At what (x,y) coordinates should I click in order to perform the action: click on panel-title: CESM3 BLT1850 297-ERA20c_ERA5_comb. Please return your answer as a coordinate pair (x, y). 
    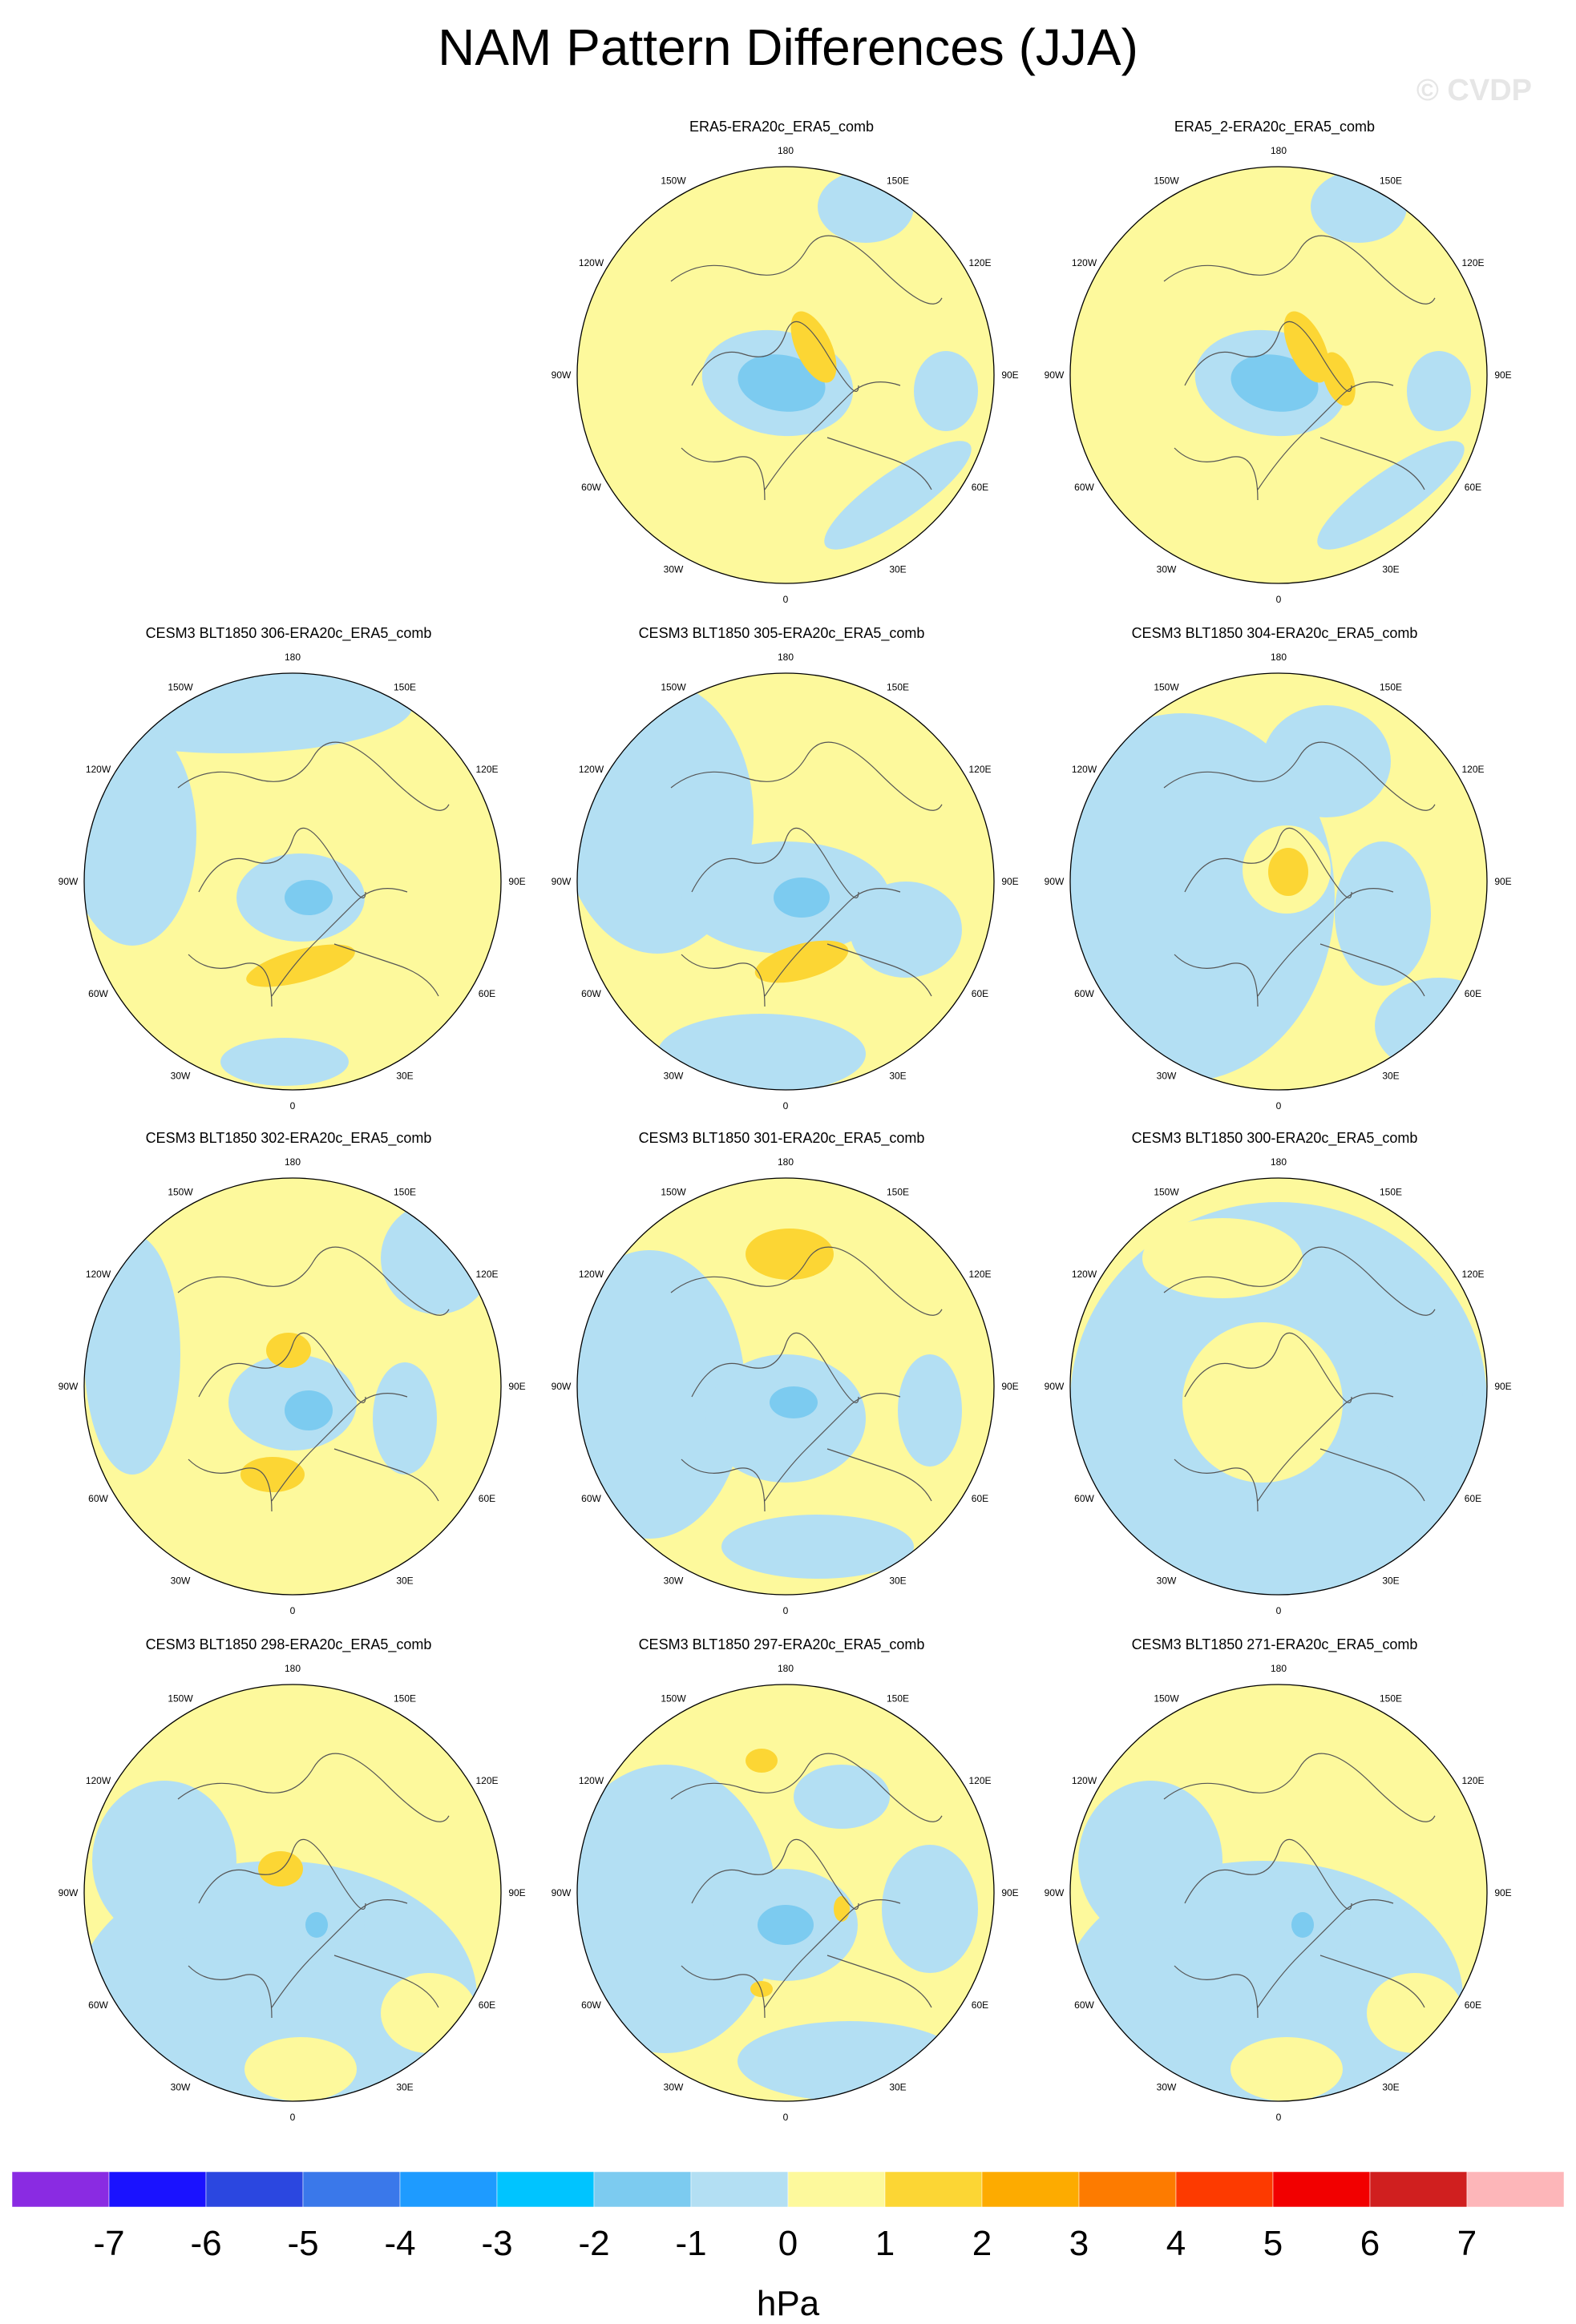
    Looking at the image, I should click on (781, 1644).